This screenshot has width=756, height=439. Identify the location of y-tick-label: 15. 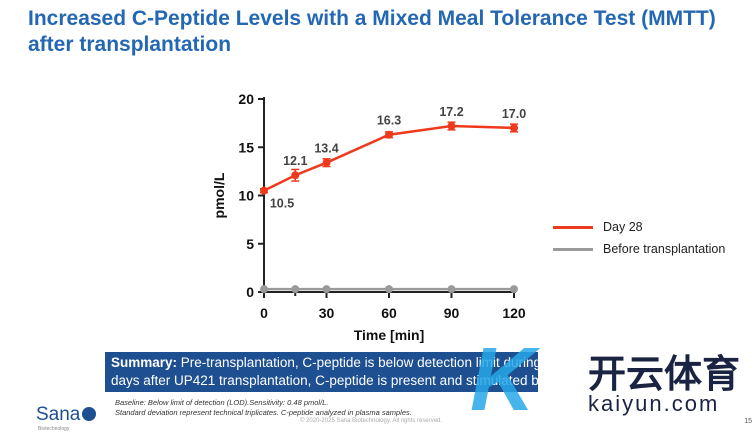
(246, 147).